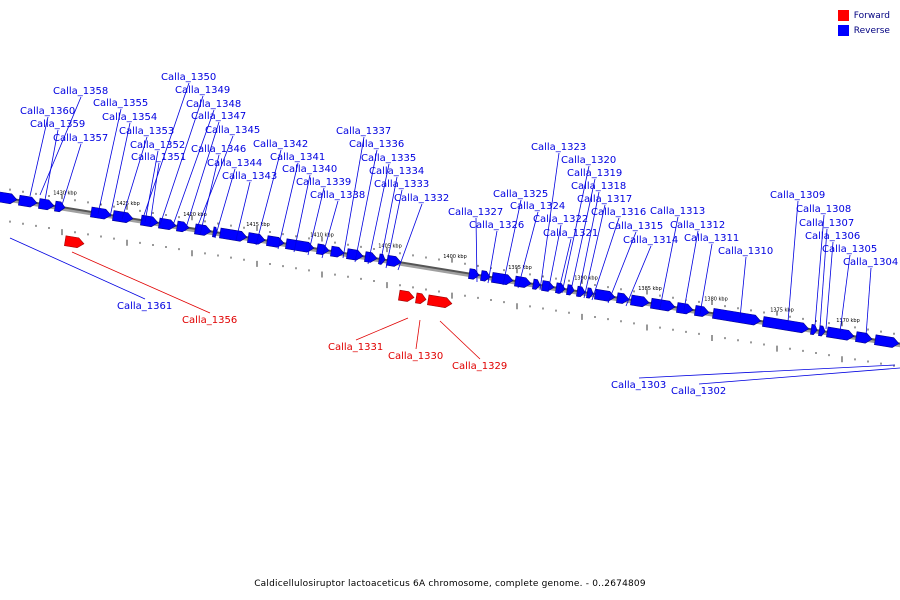 The width and height of the screenshot is (900, 600). What do you see at coordinates (120, 103) in the screenshot?
I see `gene-label: Calla_1355` at bounding box center [120, 103].